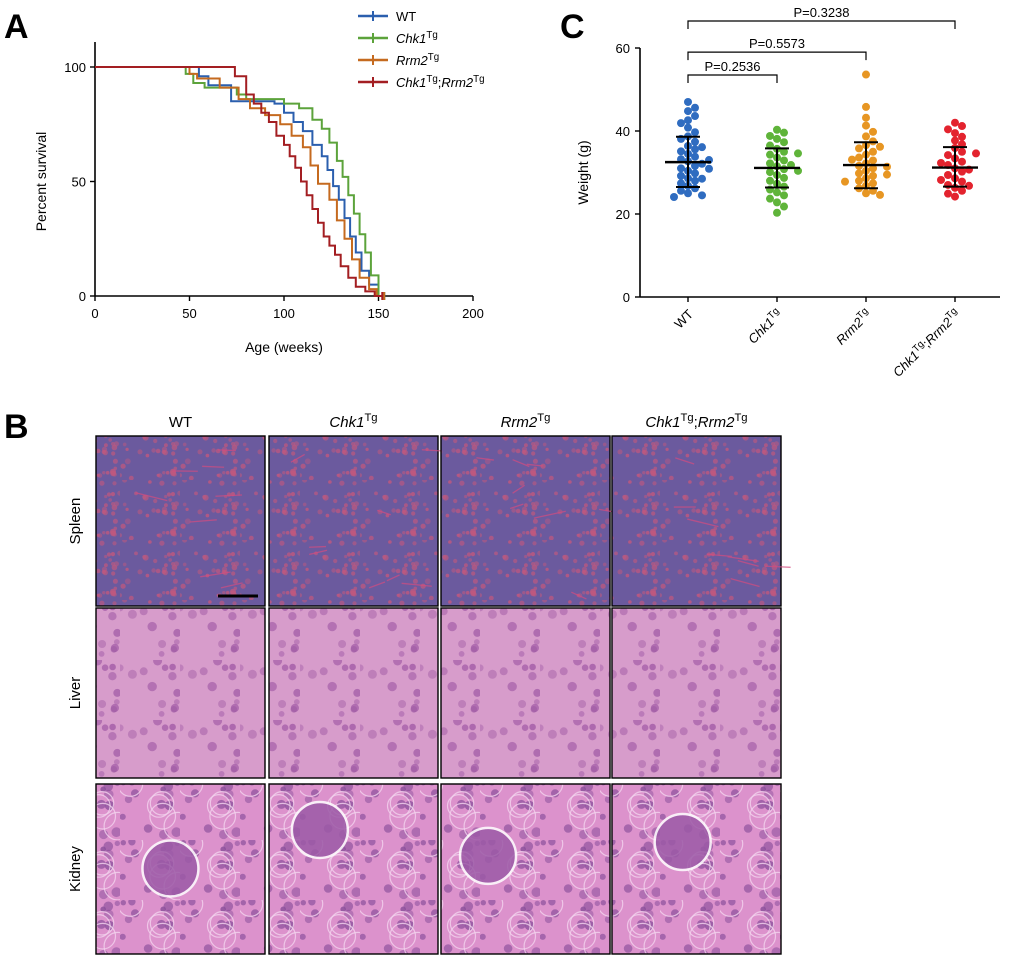  I want to click on survival-x-tick-label: 150, so click(379, 313).